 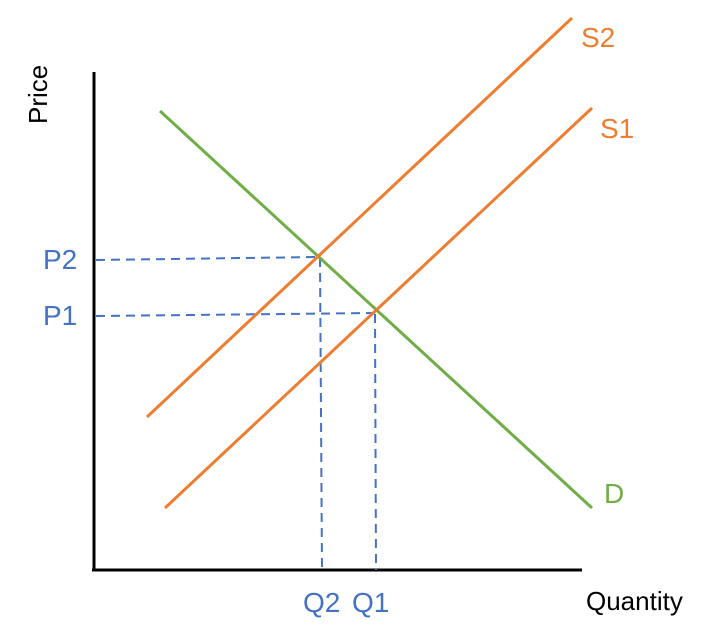 I want to click on p1-guide-line, so click(x=236, y=314).